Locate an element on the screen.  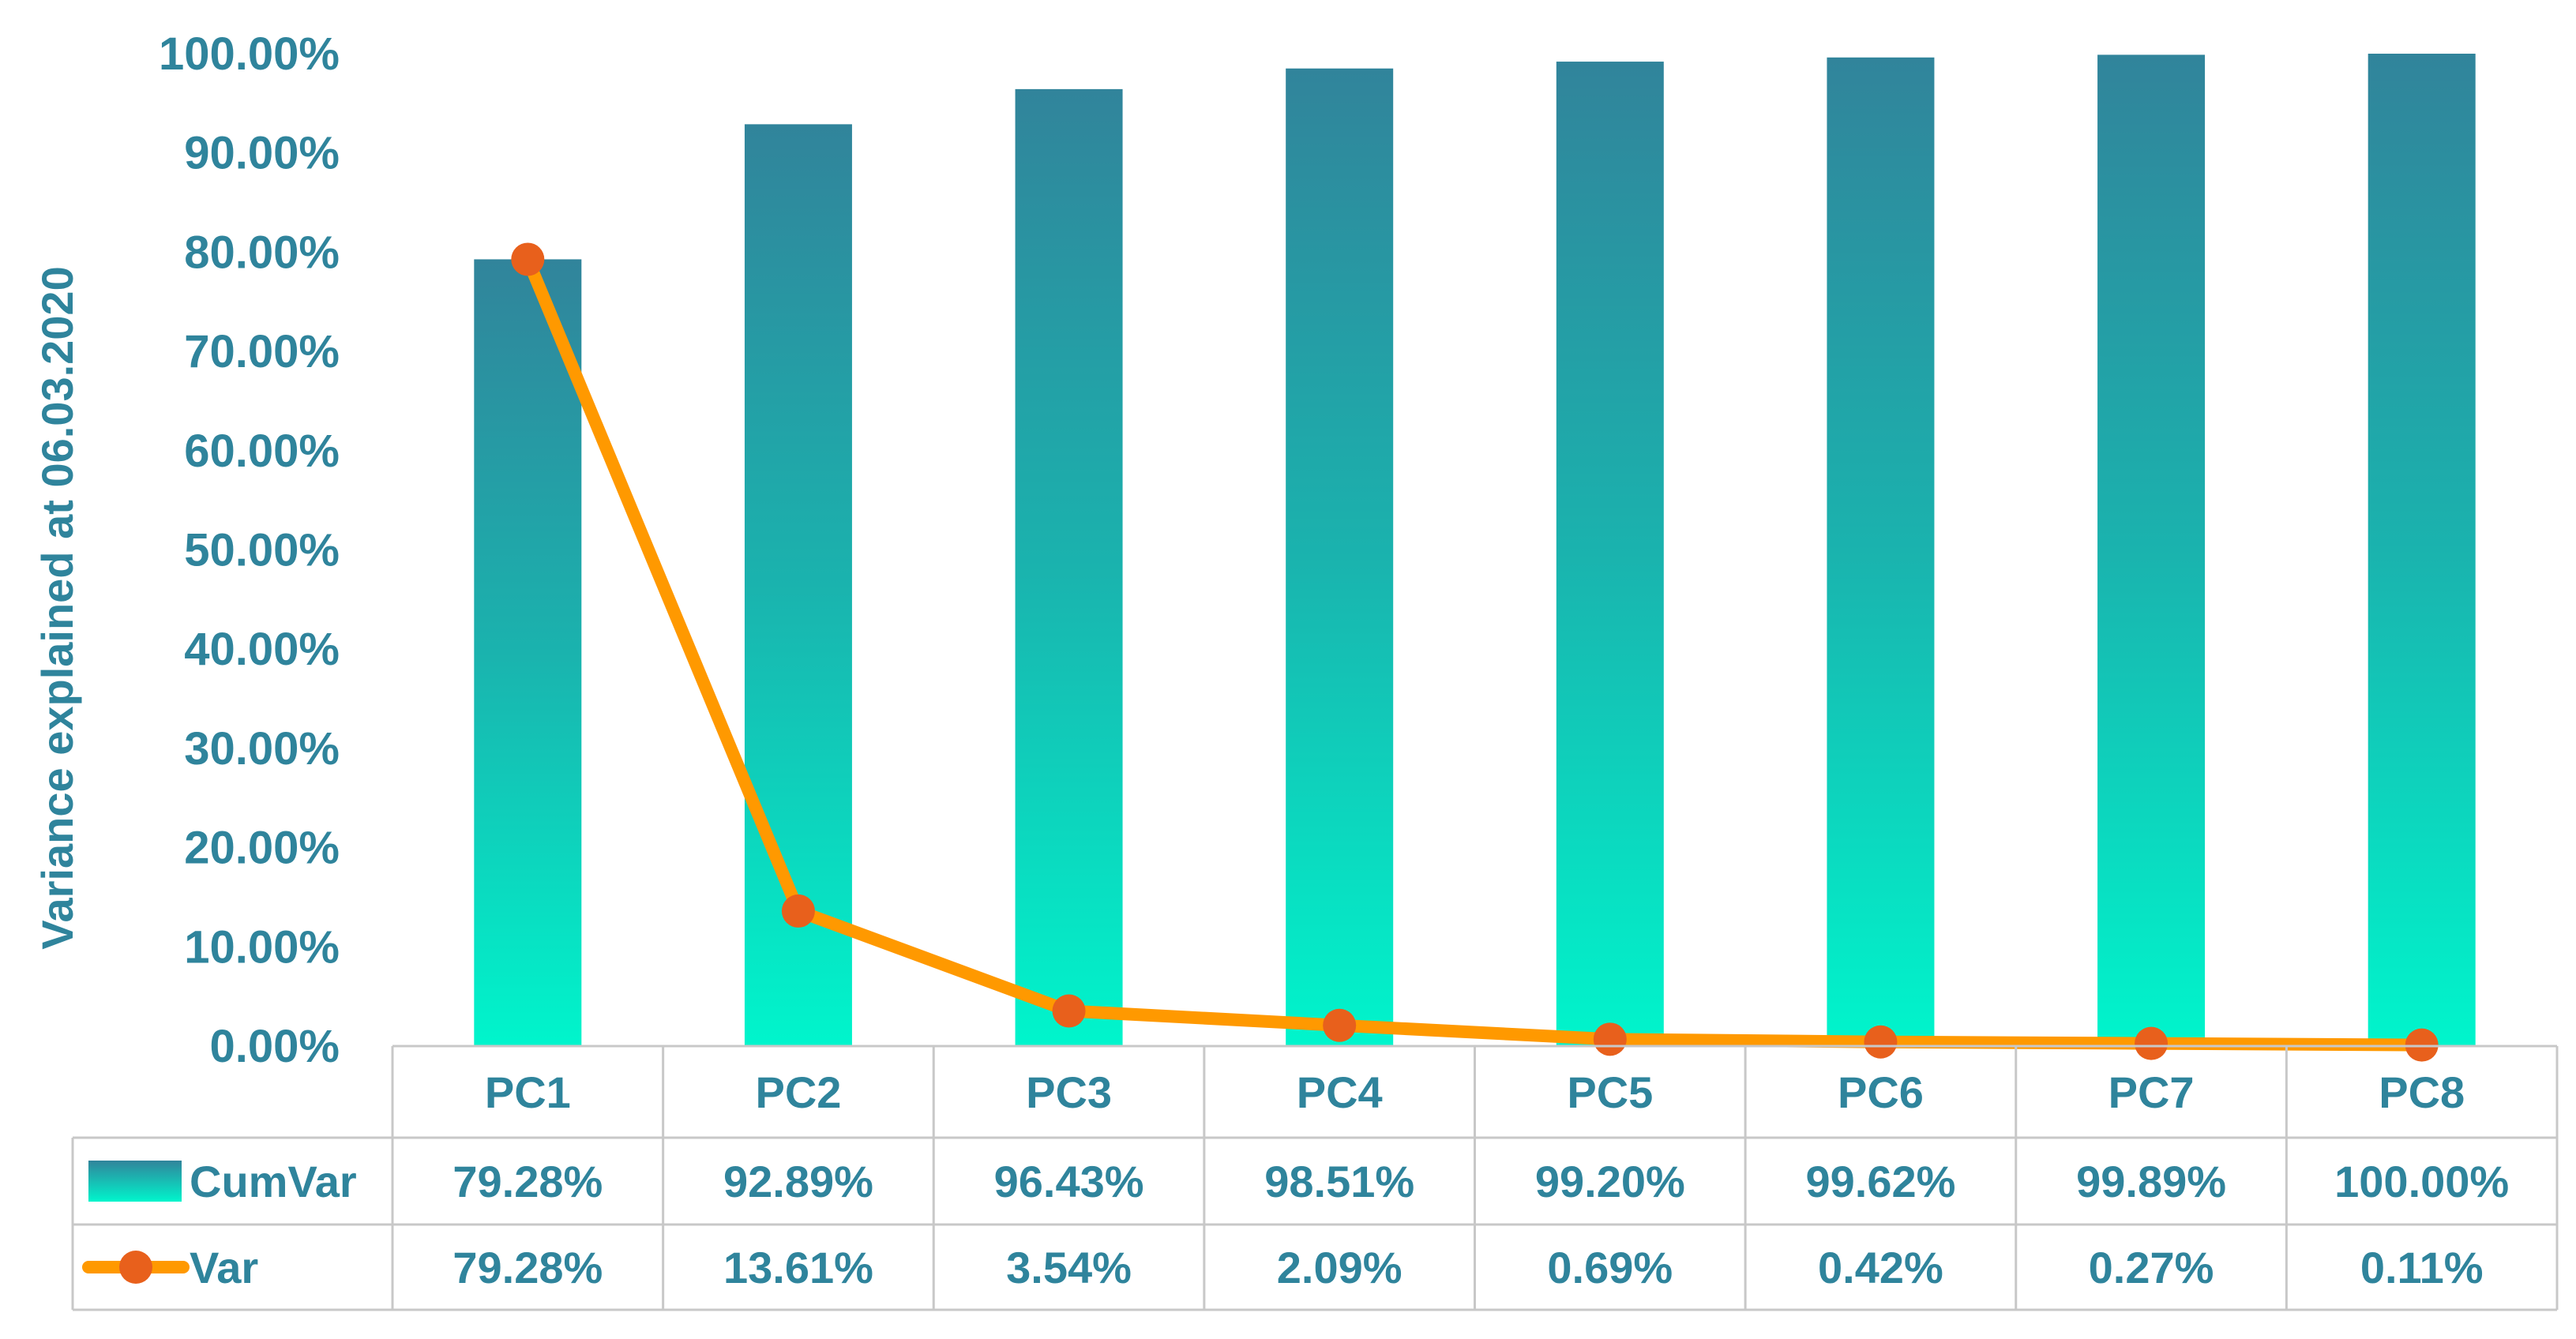
category-label: PC5 is located at coordinates (1610, 1092).